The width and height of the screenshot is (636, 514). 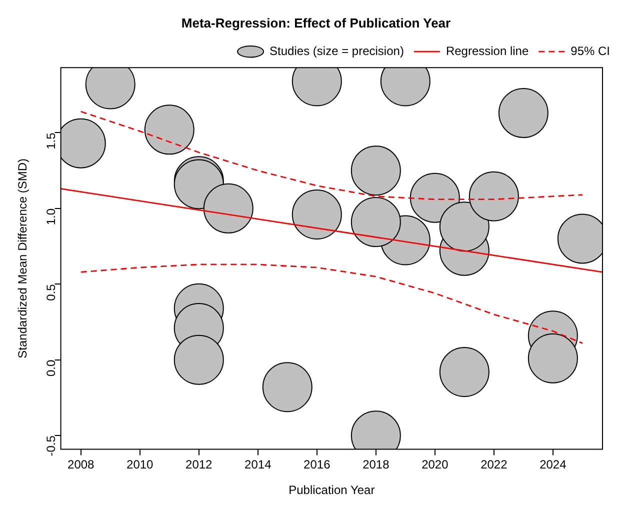 I want to click on legend-label: 95% CI, so click(x=590, y=51).